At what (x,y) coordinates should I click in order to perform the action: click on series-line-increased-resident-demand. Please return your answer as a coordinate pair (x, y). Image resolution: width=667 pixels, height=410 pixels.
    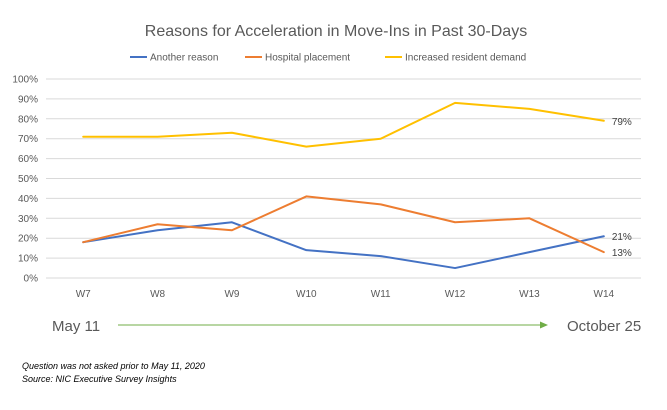
    Looking at the image, I should click on (343, 124).